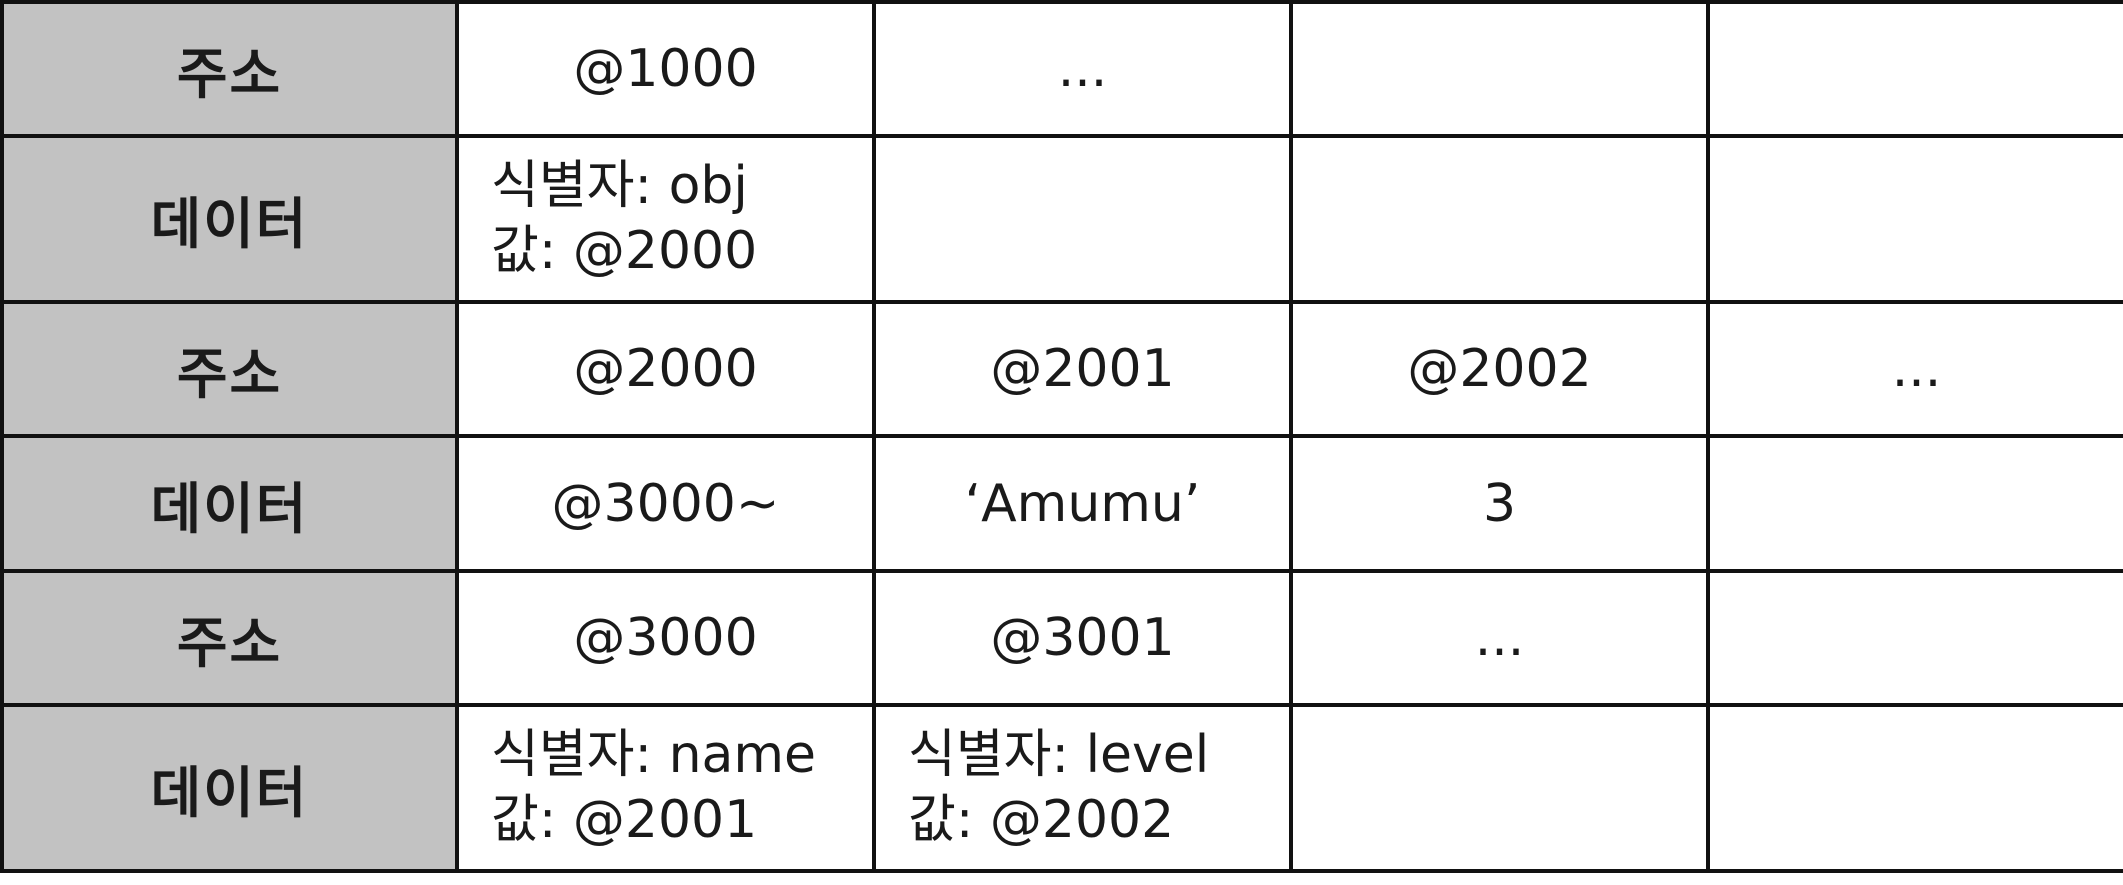  Describe the element at coordinates (665, 637) in the screenshot. I see `address-cell: @3000` at that location.